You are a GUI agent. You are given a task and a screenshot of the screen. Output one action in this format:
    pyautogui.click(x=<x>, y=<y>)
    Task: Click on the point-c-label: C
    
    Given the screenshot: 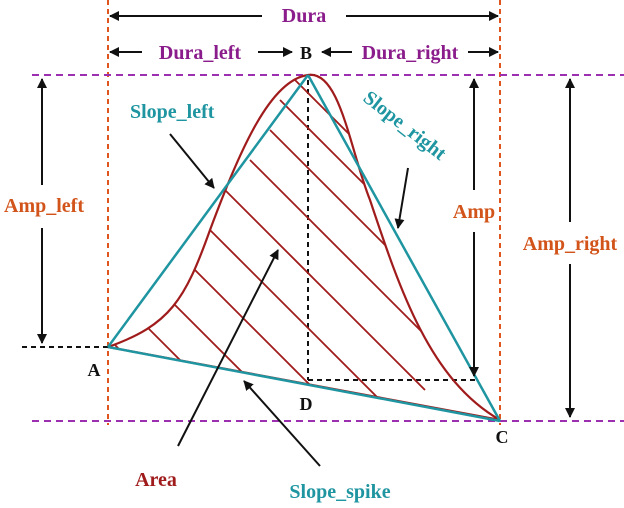 What is the action you would take?
    pyautogui.click(x=502, y=437)
    